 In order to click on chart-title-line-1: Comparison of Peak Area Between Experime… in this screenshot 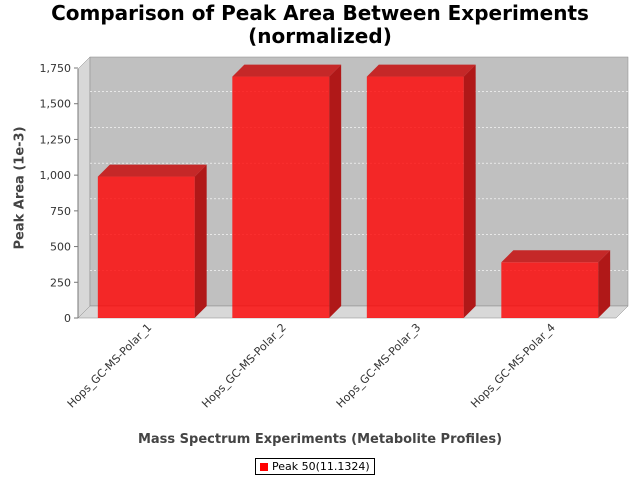, I will do `click(320, 13)`.